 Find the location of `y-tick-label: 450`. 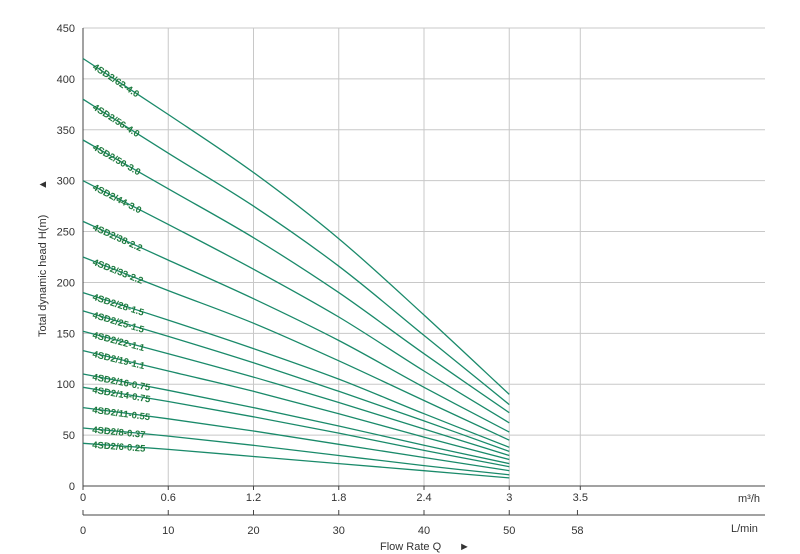

y-tick-label: 450 is located at coordinates (66, 29).